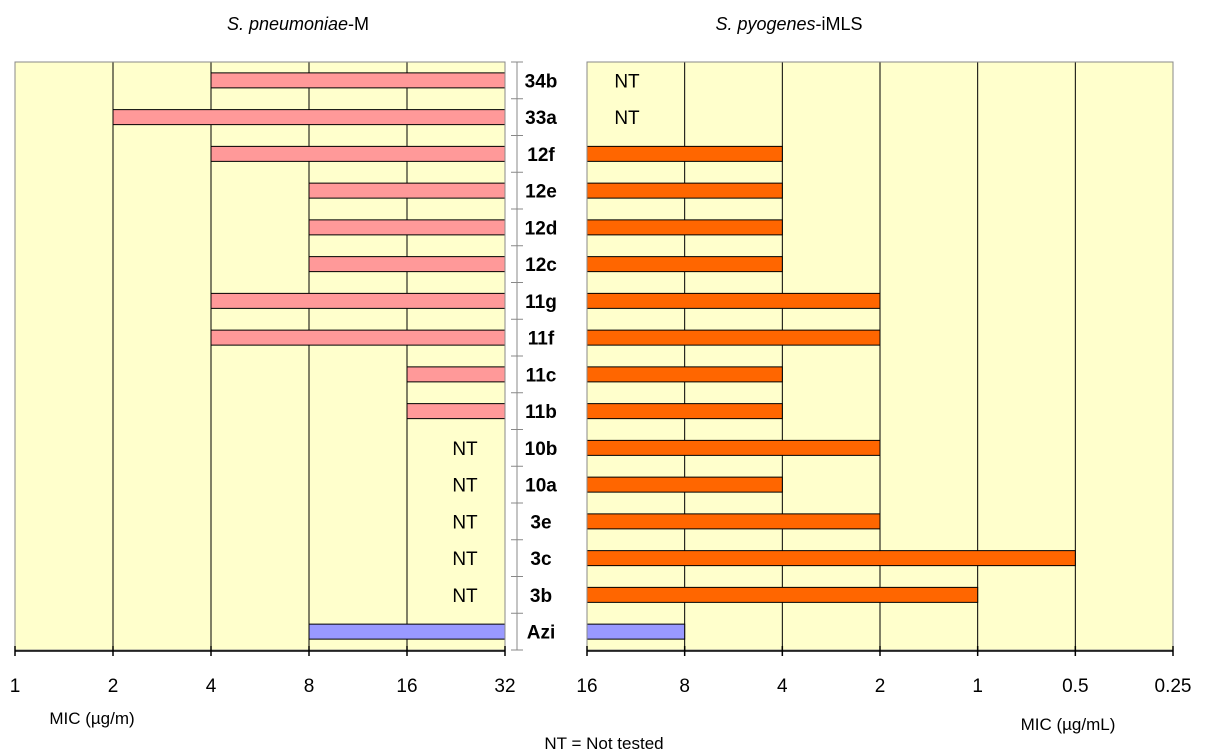  What do you see at coordinates (263, 671) in the screenshot?
I see `left-x-axis: 1 2 4 8 16 32` at bounding box center [263, 671].